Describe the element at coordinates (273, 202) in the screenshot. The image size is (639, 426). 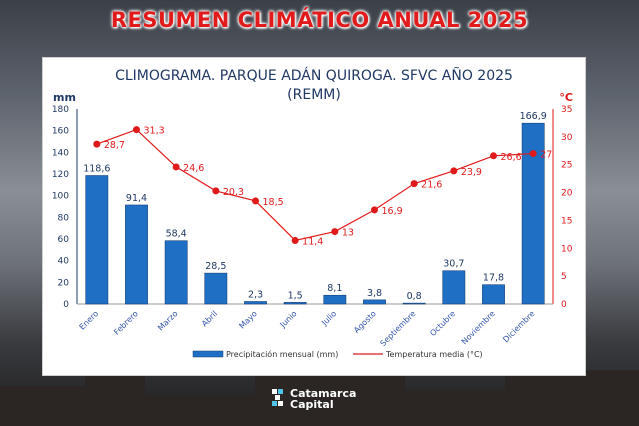
I see `temperature-data-label: 18,5` at that location.